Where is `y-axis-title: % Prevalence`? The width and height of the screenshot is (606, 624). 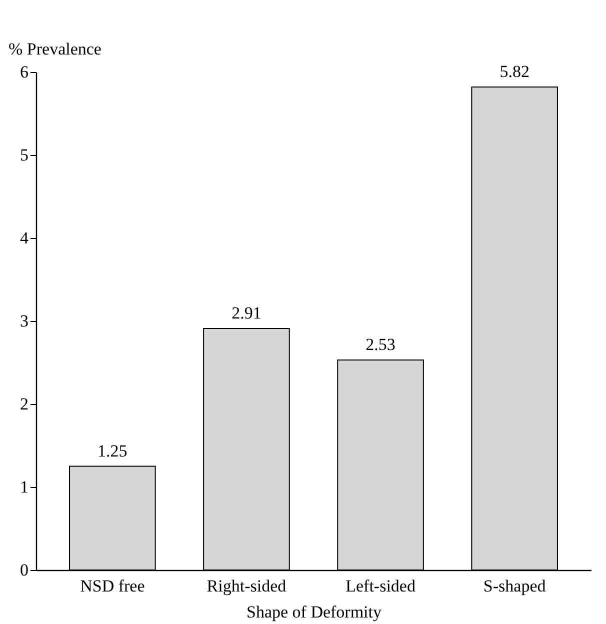
y-axis-title: % Prevalence is located at coordinates (55, 49).